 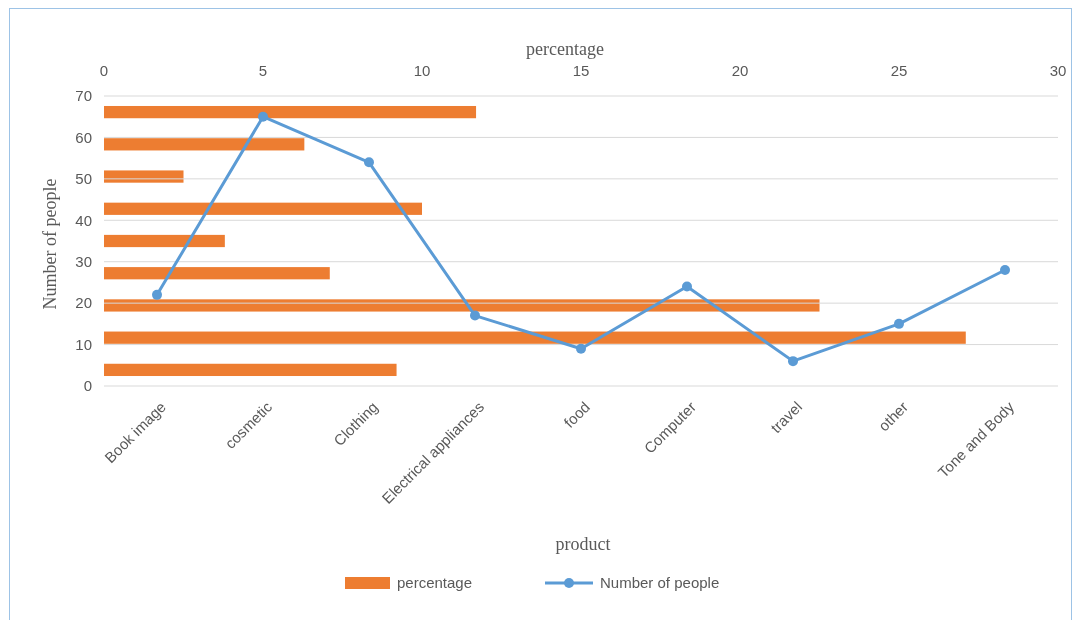 What do you see at coordinates (565, 49) in the screenshot?
I see `x-axis-title: percentage` at bounding box center [565, 49].